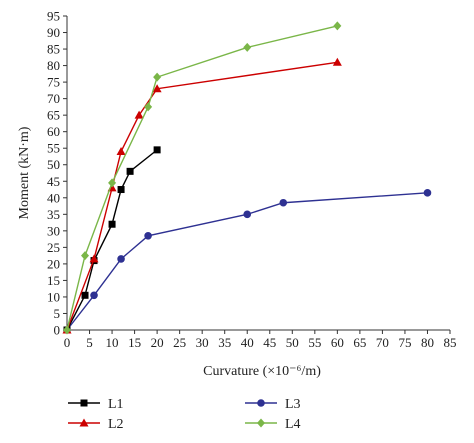 This screenshot has height=443, width=474. Describe the element at coordinates (24, 172) in the screenshot. I see `y-axis-title: Moment (kN·m)` at that location.